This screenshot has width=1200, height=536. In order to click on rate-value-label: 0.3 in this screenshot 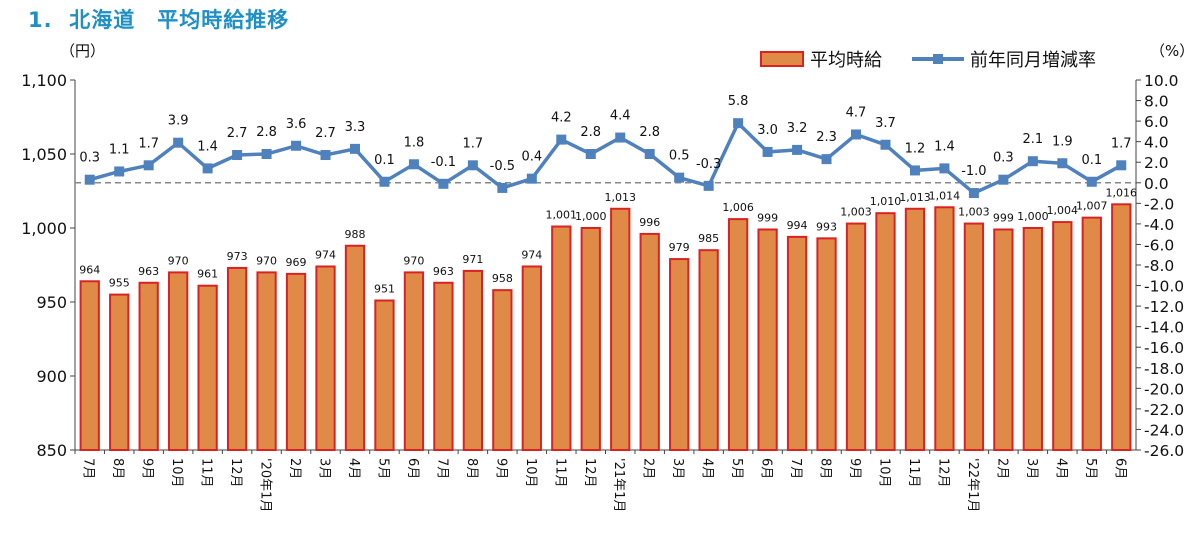, I will do `click(1003, 158)`.